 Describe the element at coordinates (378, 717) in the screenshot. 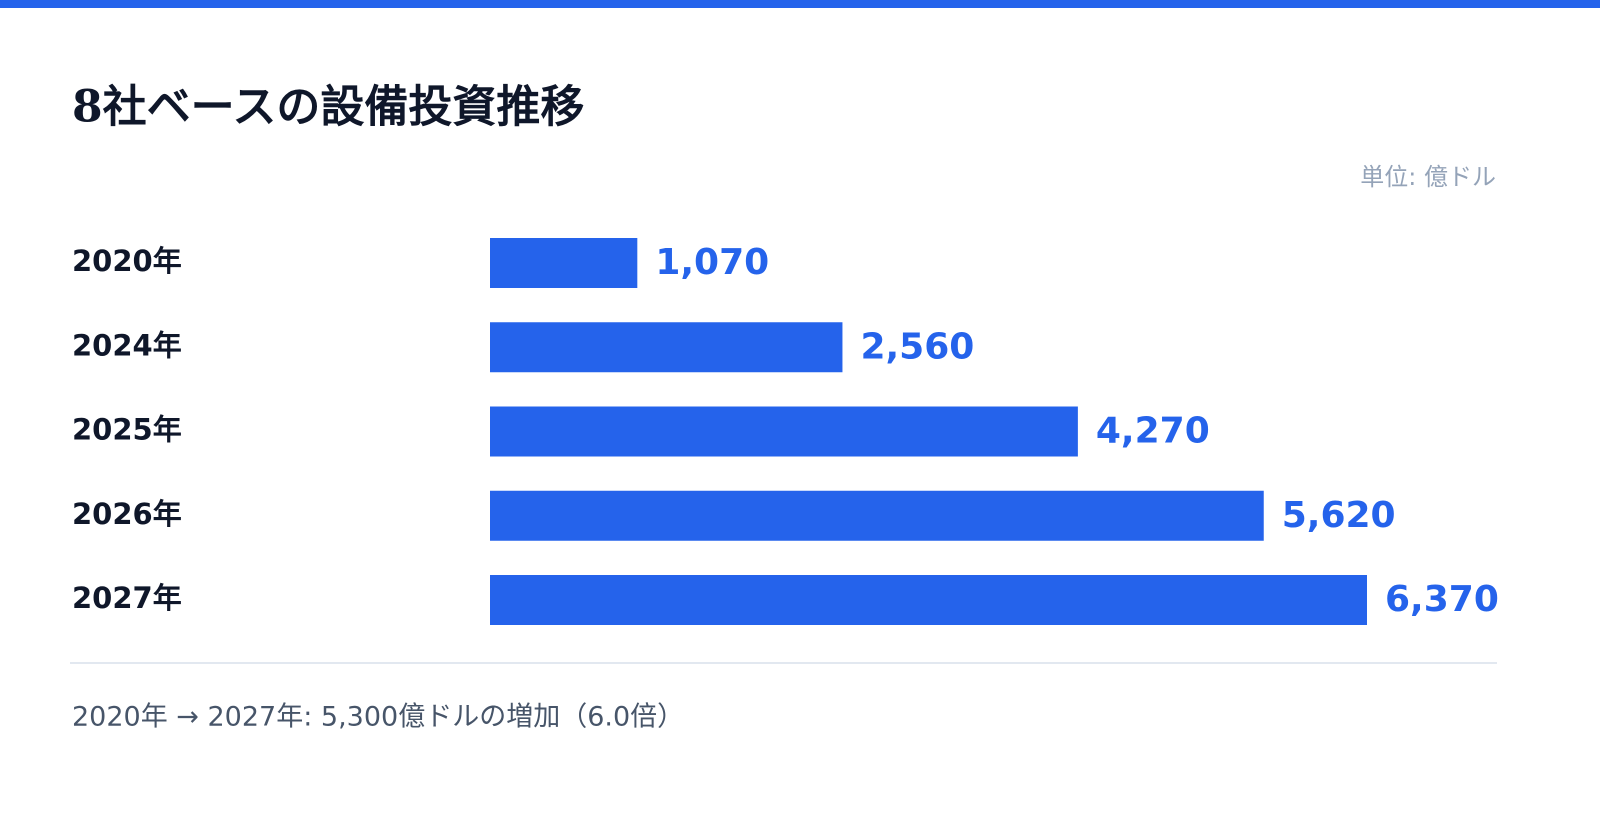

I see `footnote: 2020年 → 2027年: 5,300億ドルの増加（6.0倍）` at that location.